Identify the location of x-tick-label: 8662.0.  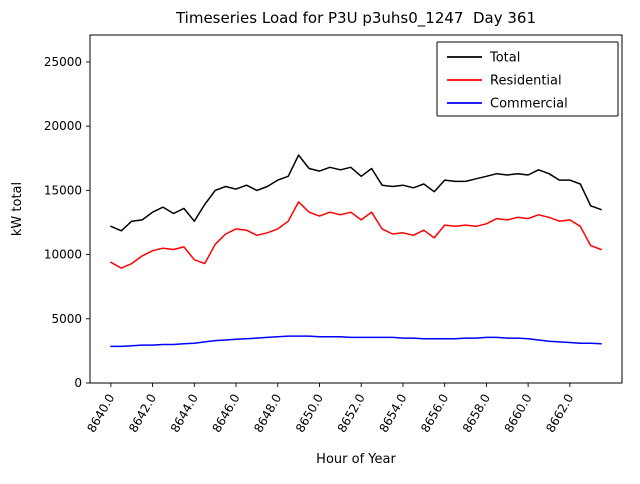
(559, 413).